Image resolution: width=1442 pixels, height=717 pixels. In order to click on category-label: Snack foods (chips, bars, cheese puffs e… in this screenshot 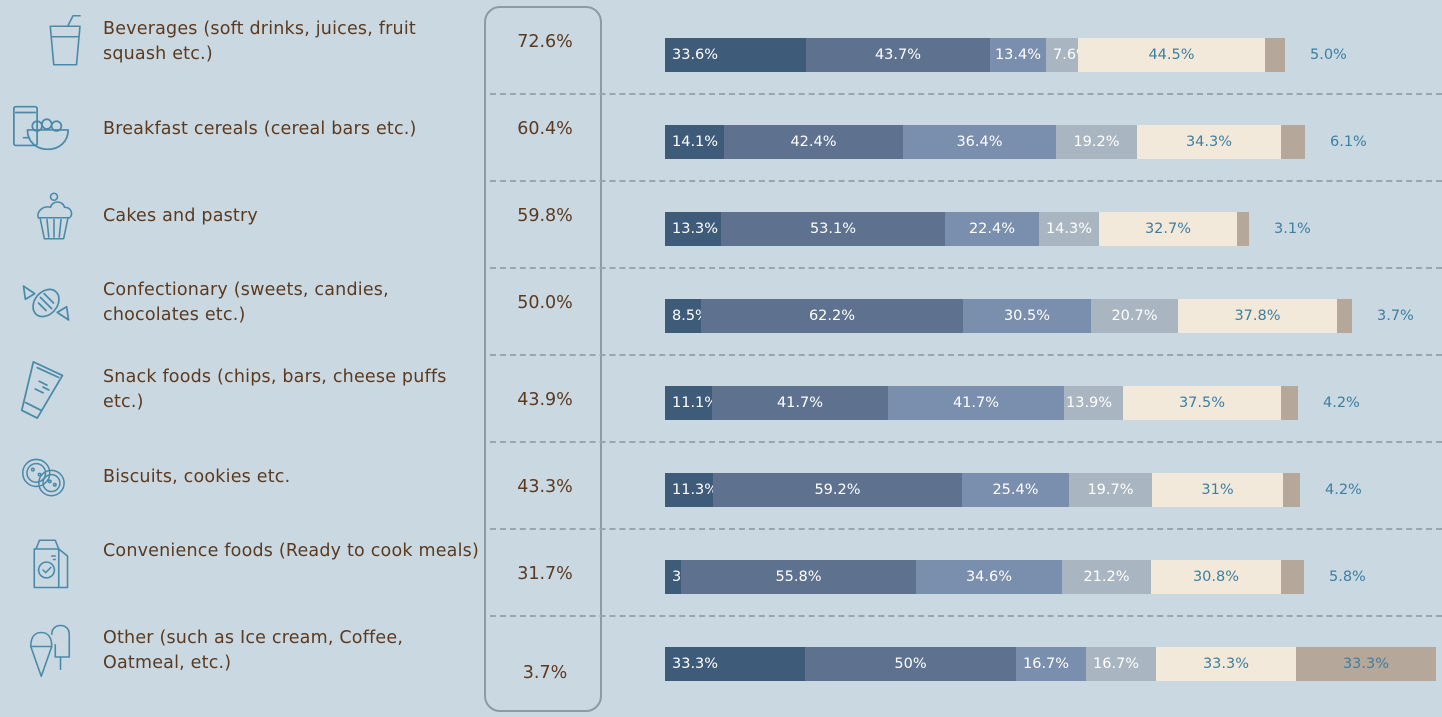, I will do `click(275, 389)`.